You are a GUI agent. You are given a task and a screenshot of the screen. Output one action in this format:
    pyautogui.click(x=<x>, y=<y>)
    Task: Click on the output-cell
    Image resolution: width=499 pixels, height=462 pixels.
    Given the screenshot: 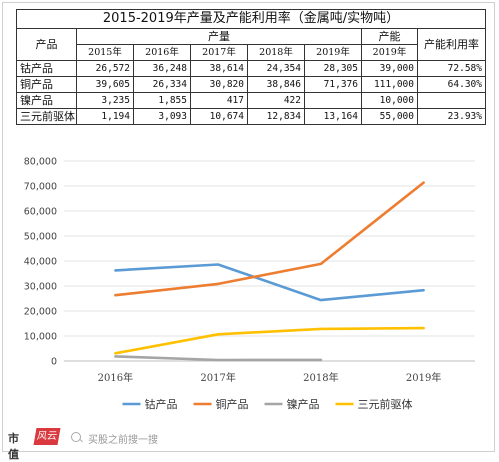 What is the action you would take?
    pyautogui.click(x=333, y=100)
    